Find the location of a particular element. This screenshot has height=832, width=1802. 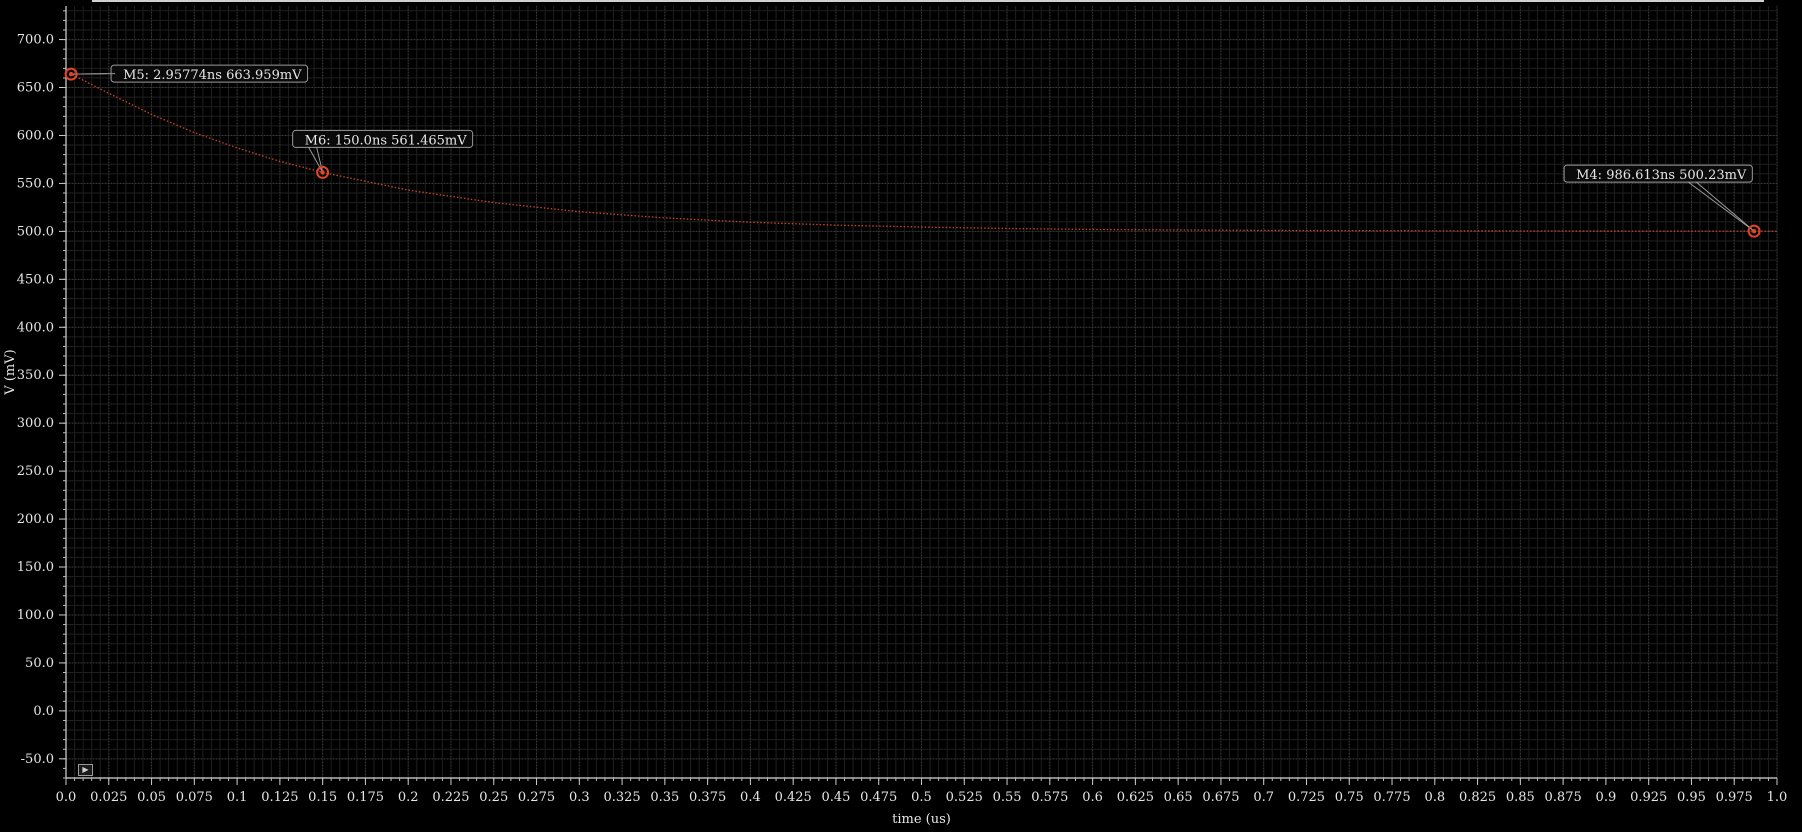

x-tick-label: 0.725 is located at coordinates (1306, 797).